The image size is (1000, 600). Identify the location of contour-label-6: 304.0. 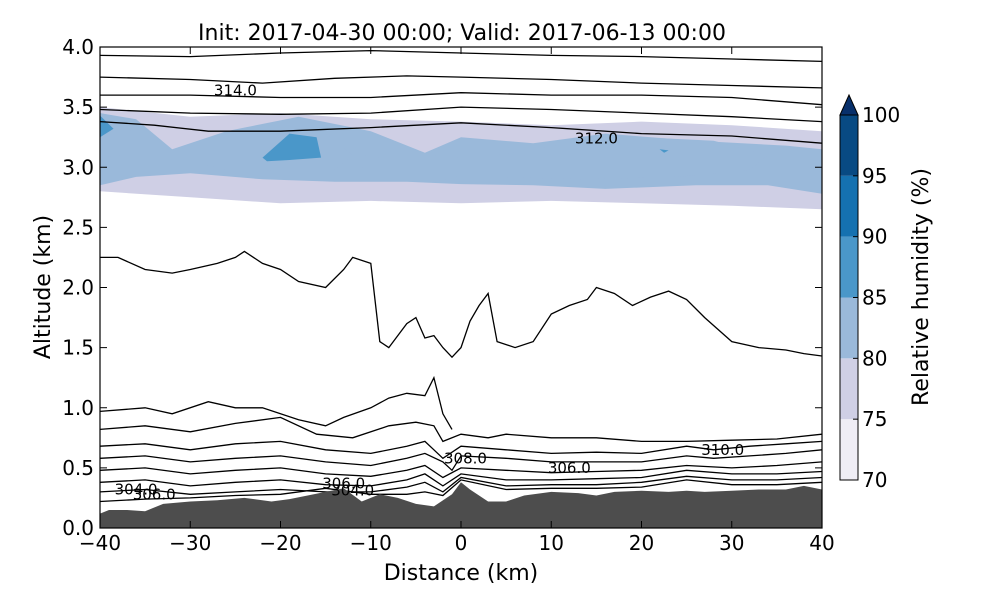
(352, 491).